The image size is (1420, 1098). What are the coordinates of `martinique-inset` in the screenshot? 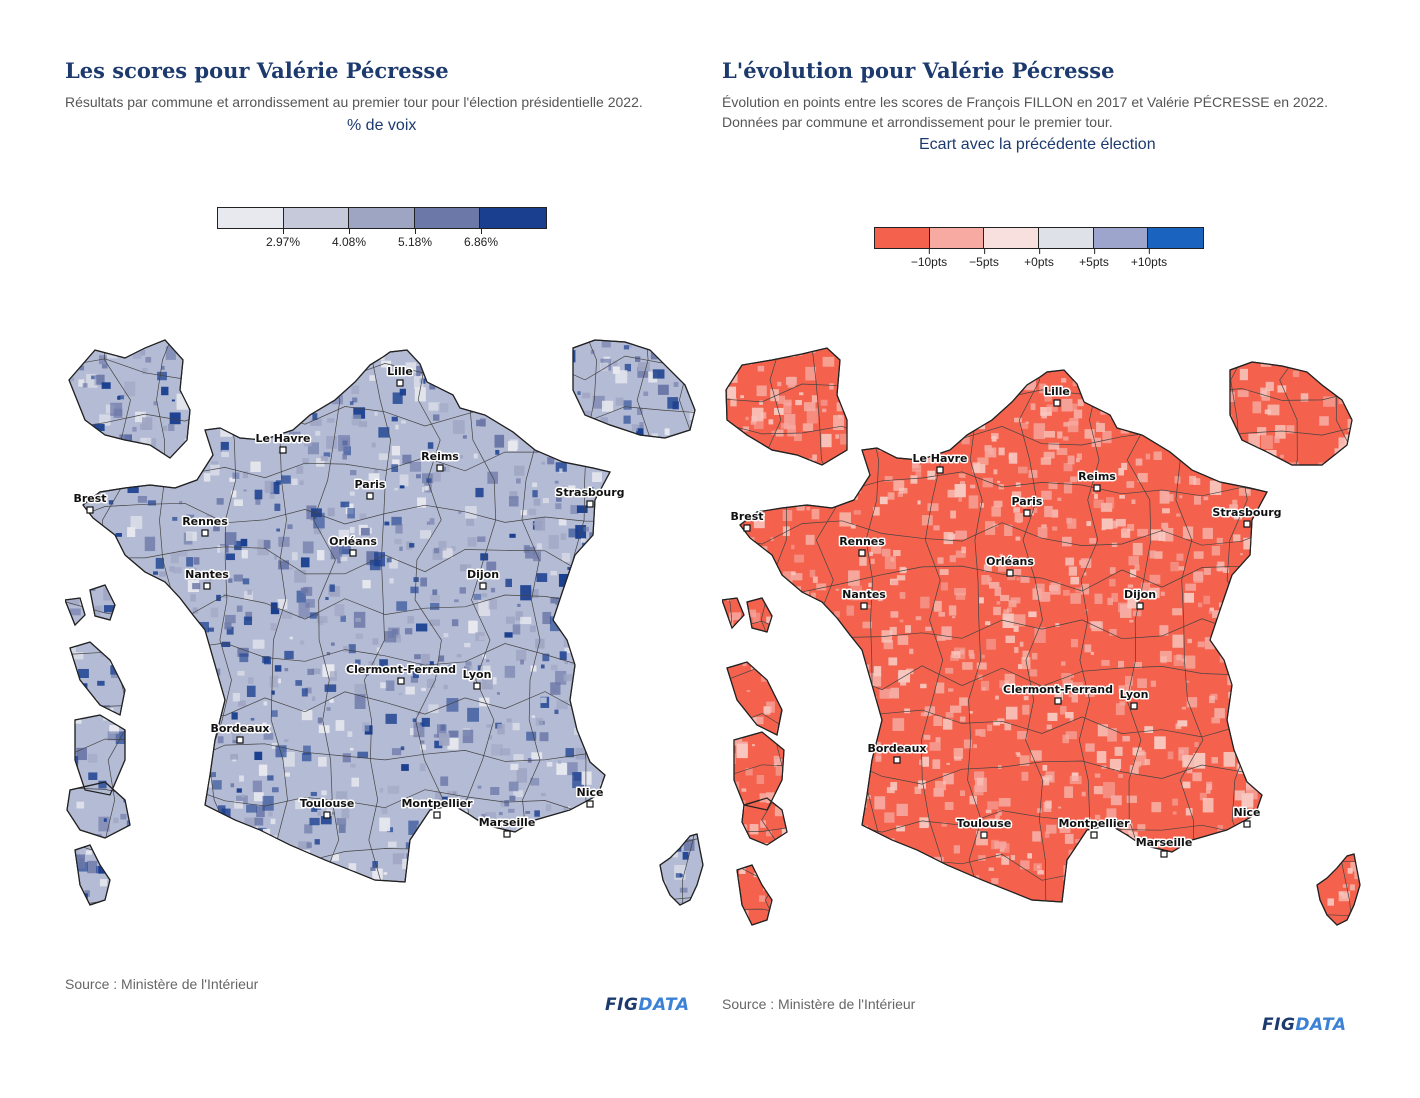 It's located at (754, 698).